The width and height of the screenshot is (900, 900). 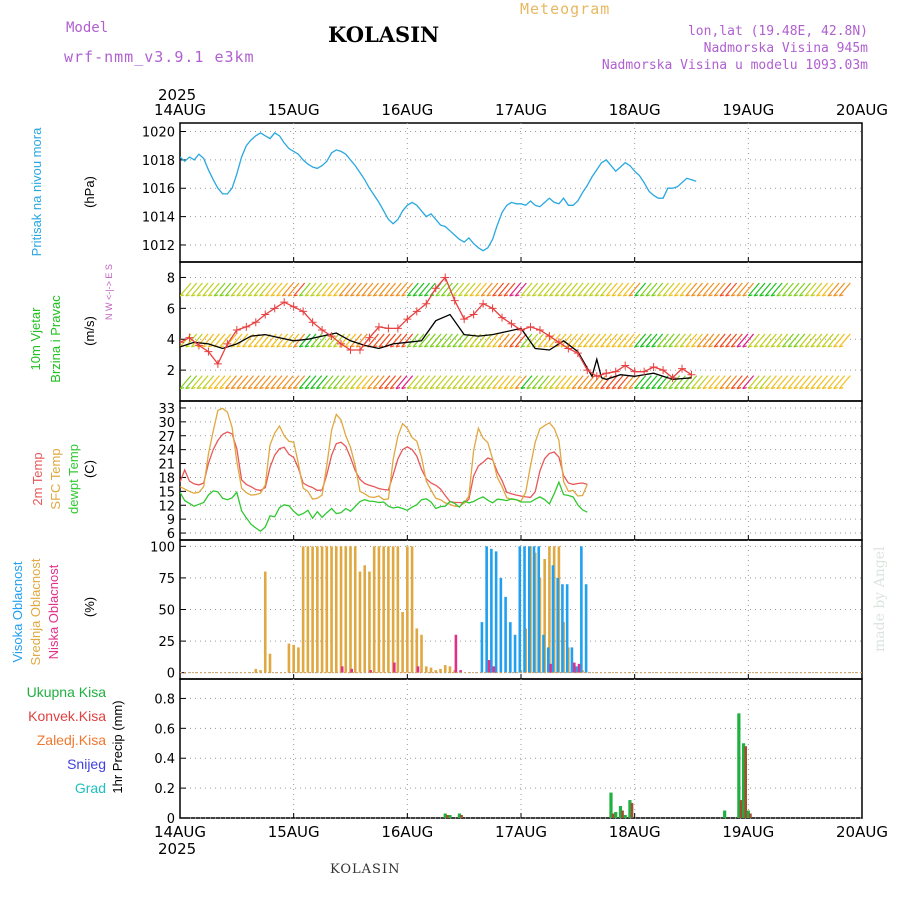 I want to click on wind-series-group, so click(x=515, y=331).